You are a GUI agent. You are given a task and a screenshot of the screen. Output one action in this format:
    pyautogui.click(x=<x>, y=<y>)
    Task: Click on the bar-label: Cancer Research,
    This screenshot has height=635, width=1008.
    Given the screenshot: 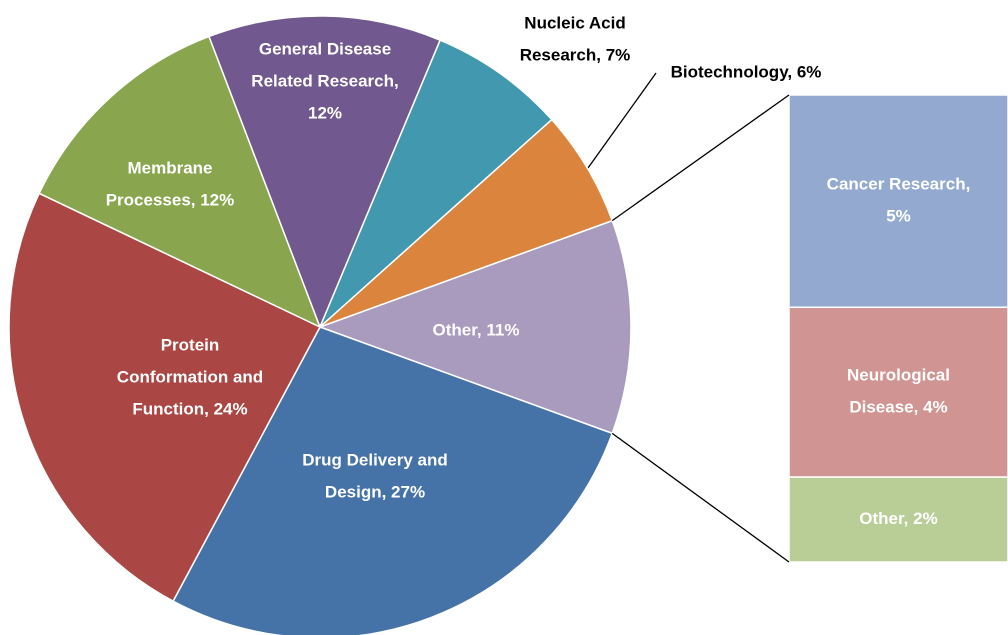 What is the action you would take?
    pyautogui.click(x=899, y=184)
    